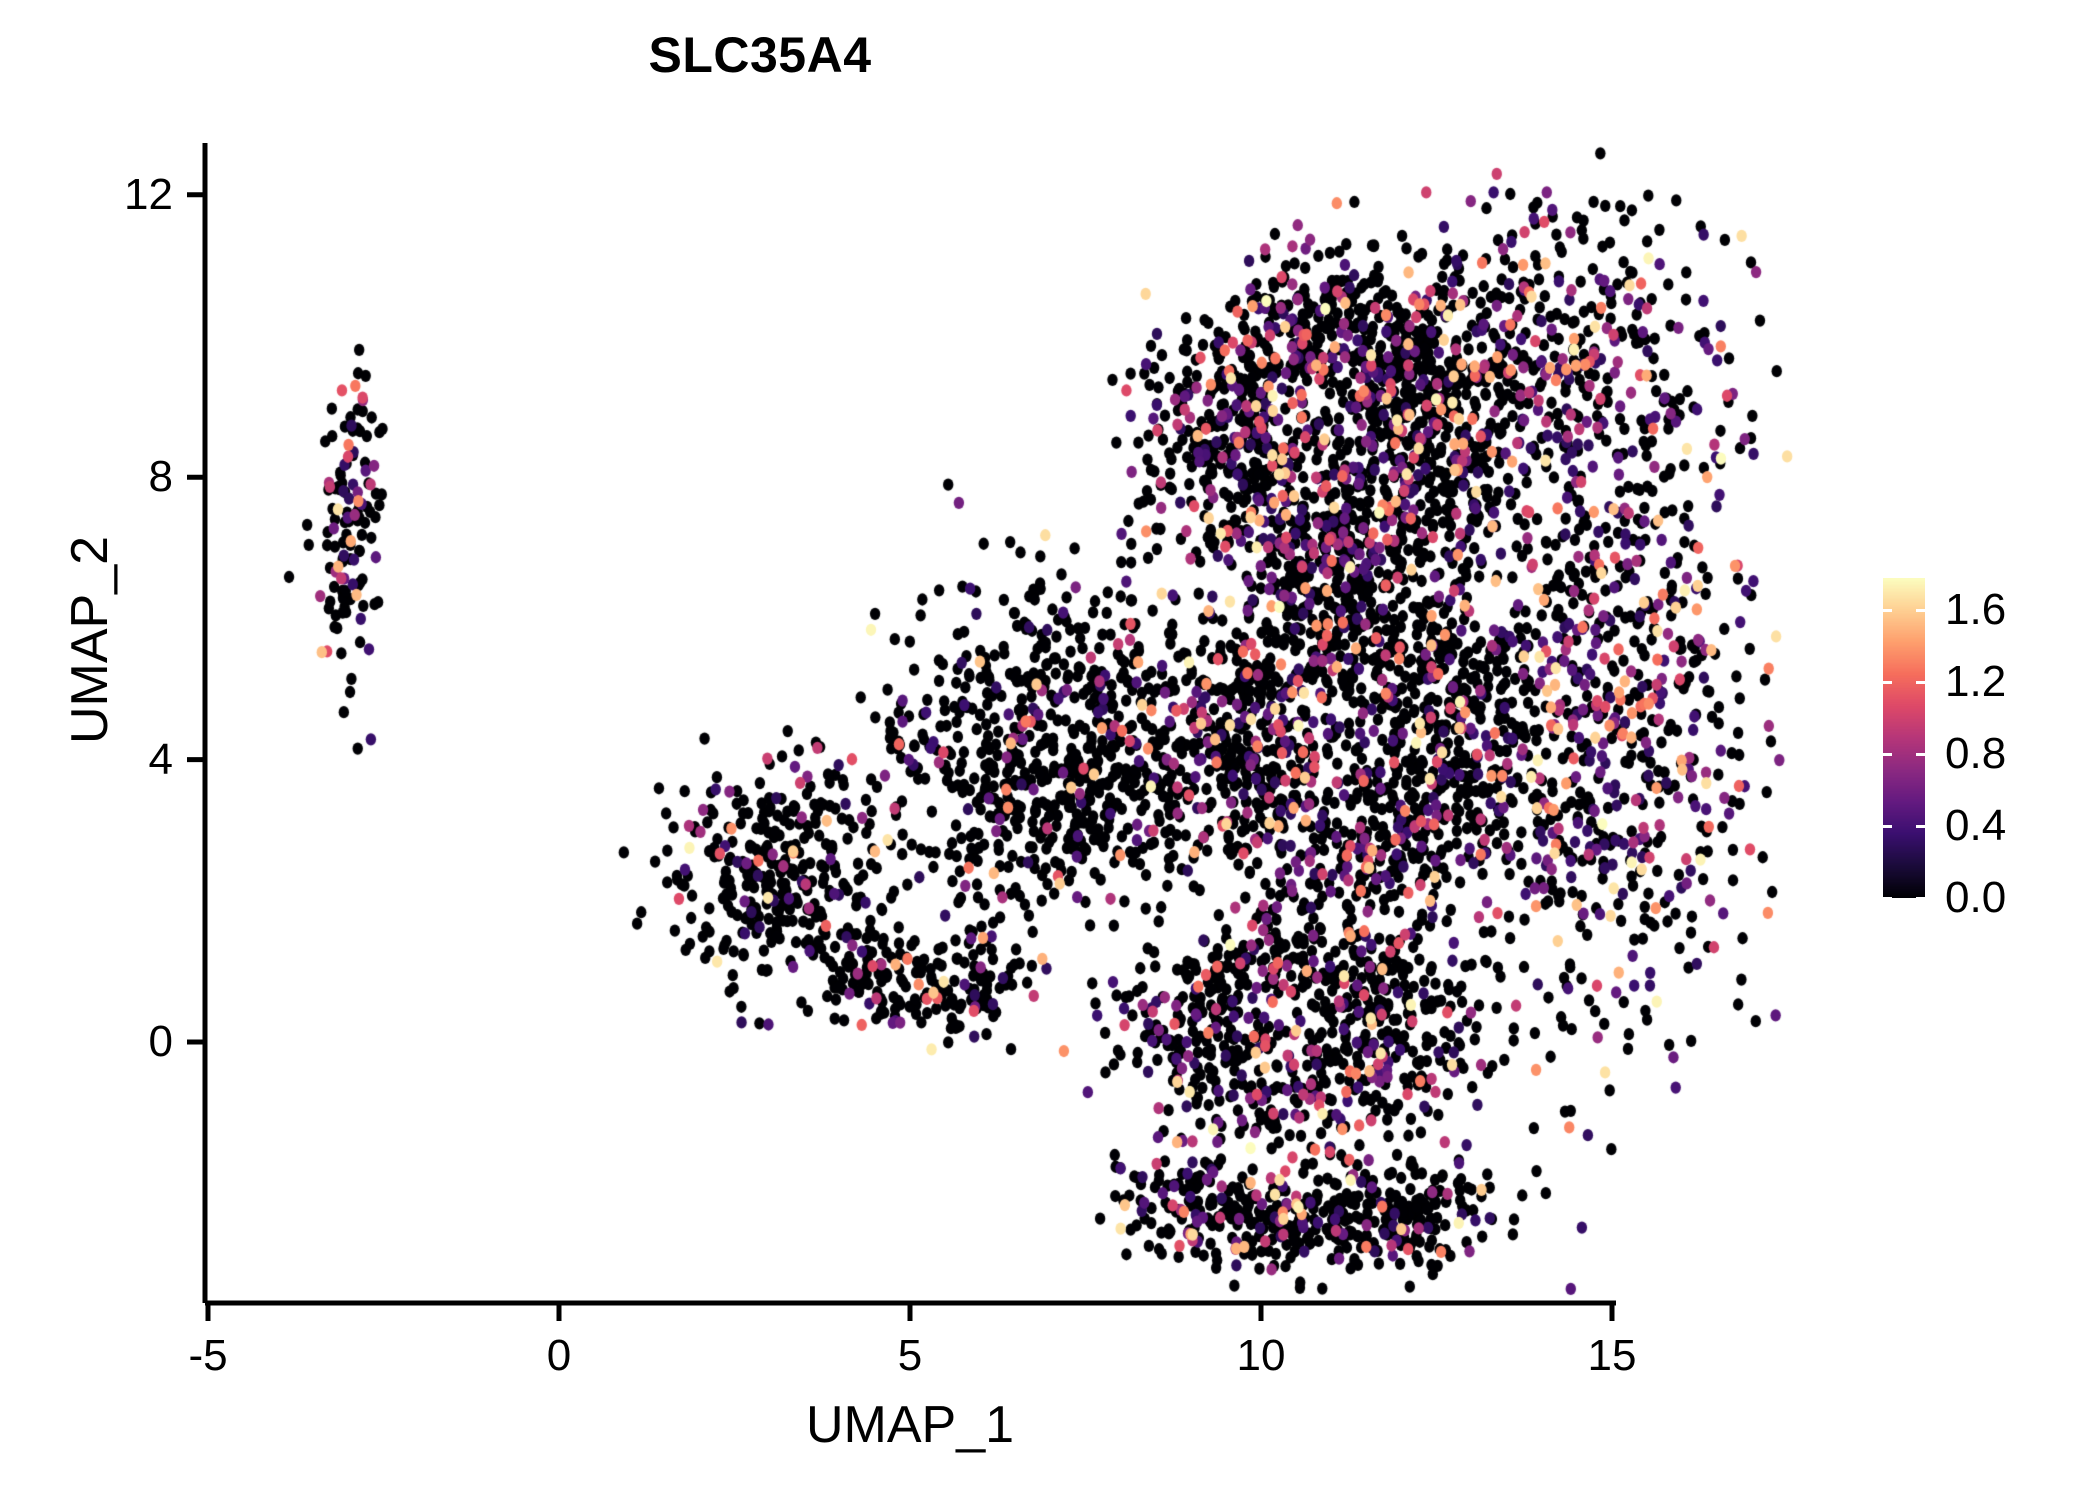 The image size is (2100, 1500). What do you see at coordinates (1976, 610) in the screenshot?
I see `color-legend-label: 1.6` at bounding box center [1976, 610].